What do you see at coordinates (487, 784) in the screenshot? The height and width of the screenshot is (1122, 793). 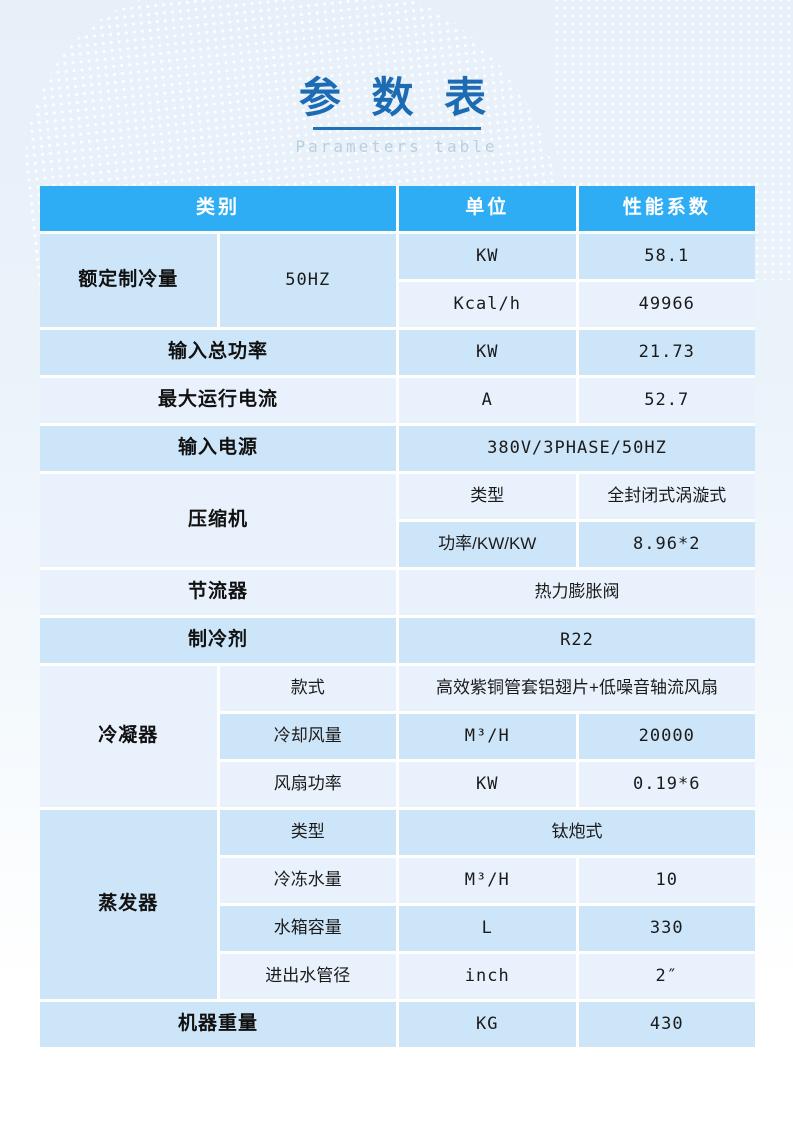 I see `condenser-fan-unit: KW` at bounding box center [487, 784].